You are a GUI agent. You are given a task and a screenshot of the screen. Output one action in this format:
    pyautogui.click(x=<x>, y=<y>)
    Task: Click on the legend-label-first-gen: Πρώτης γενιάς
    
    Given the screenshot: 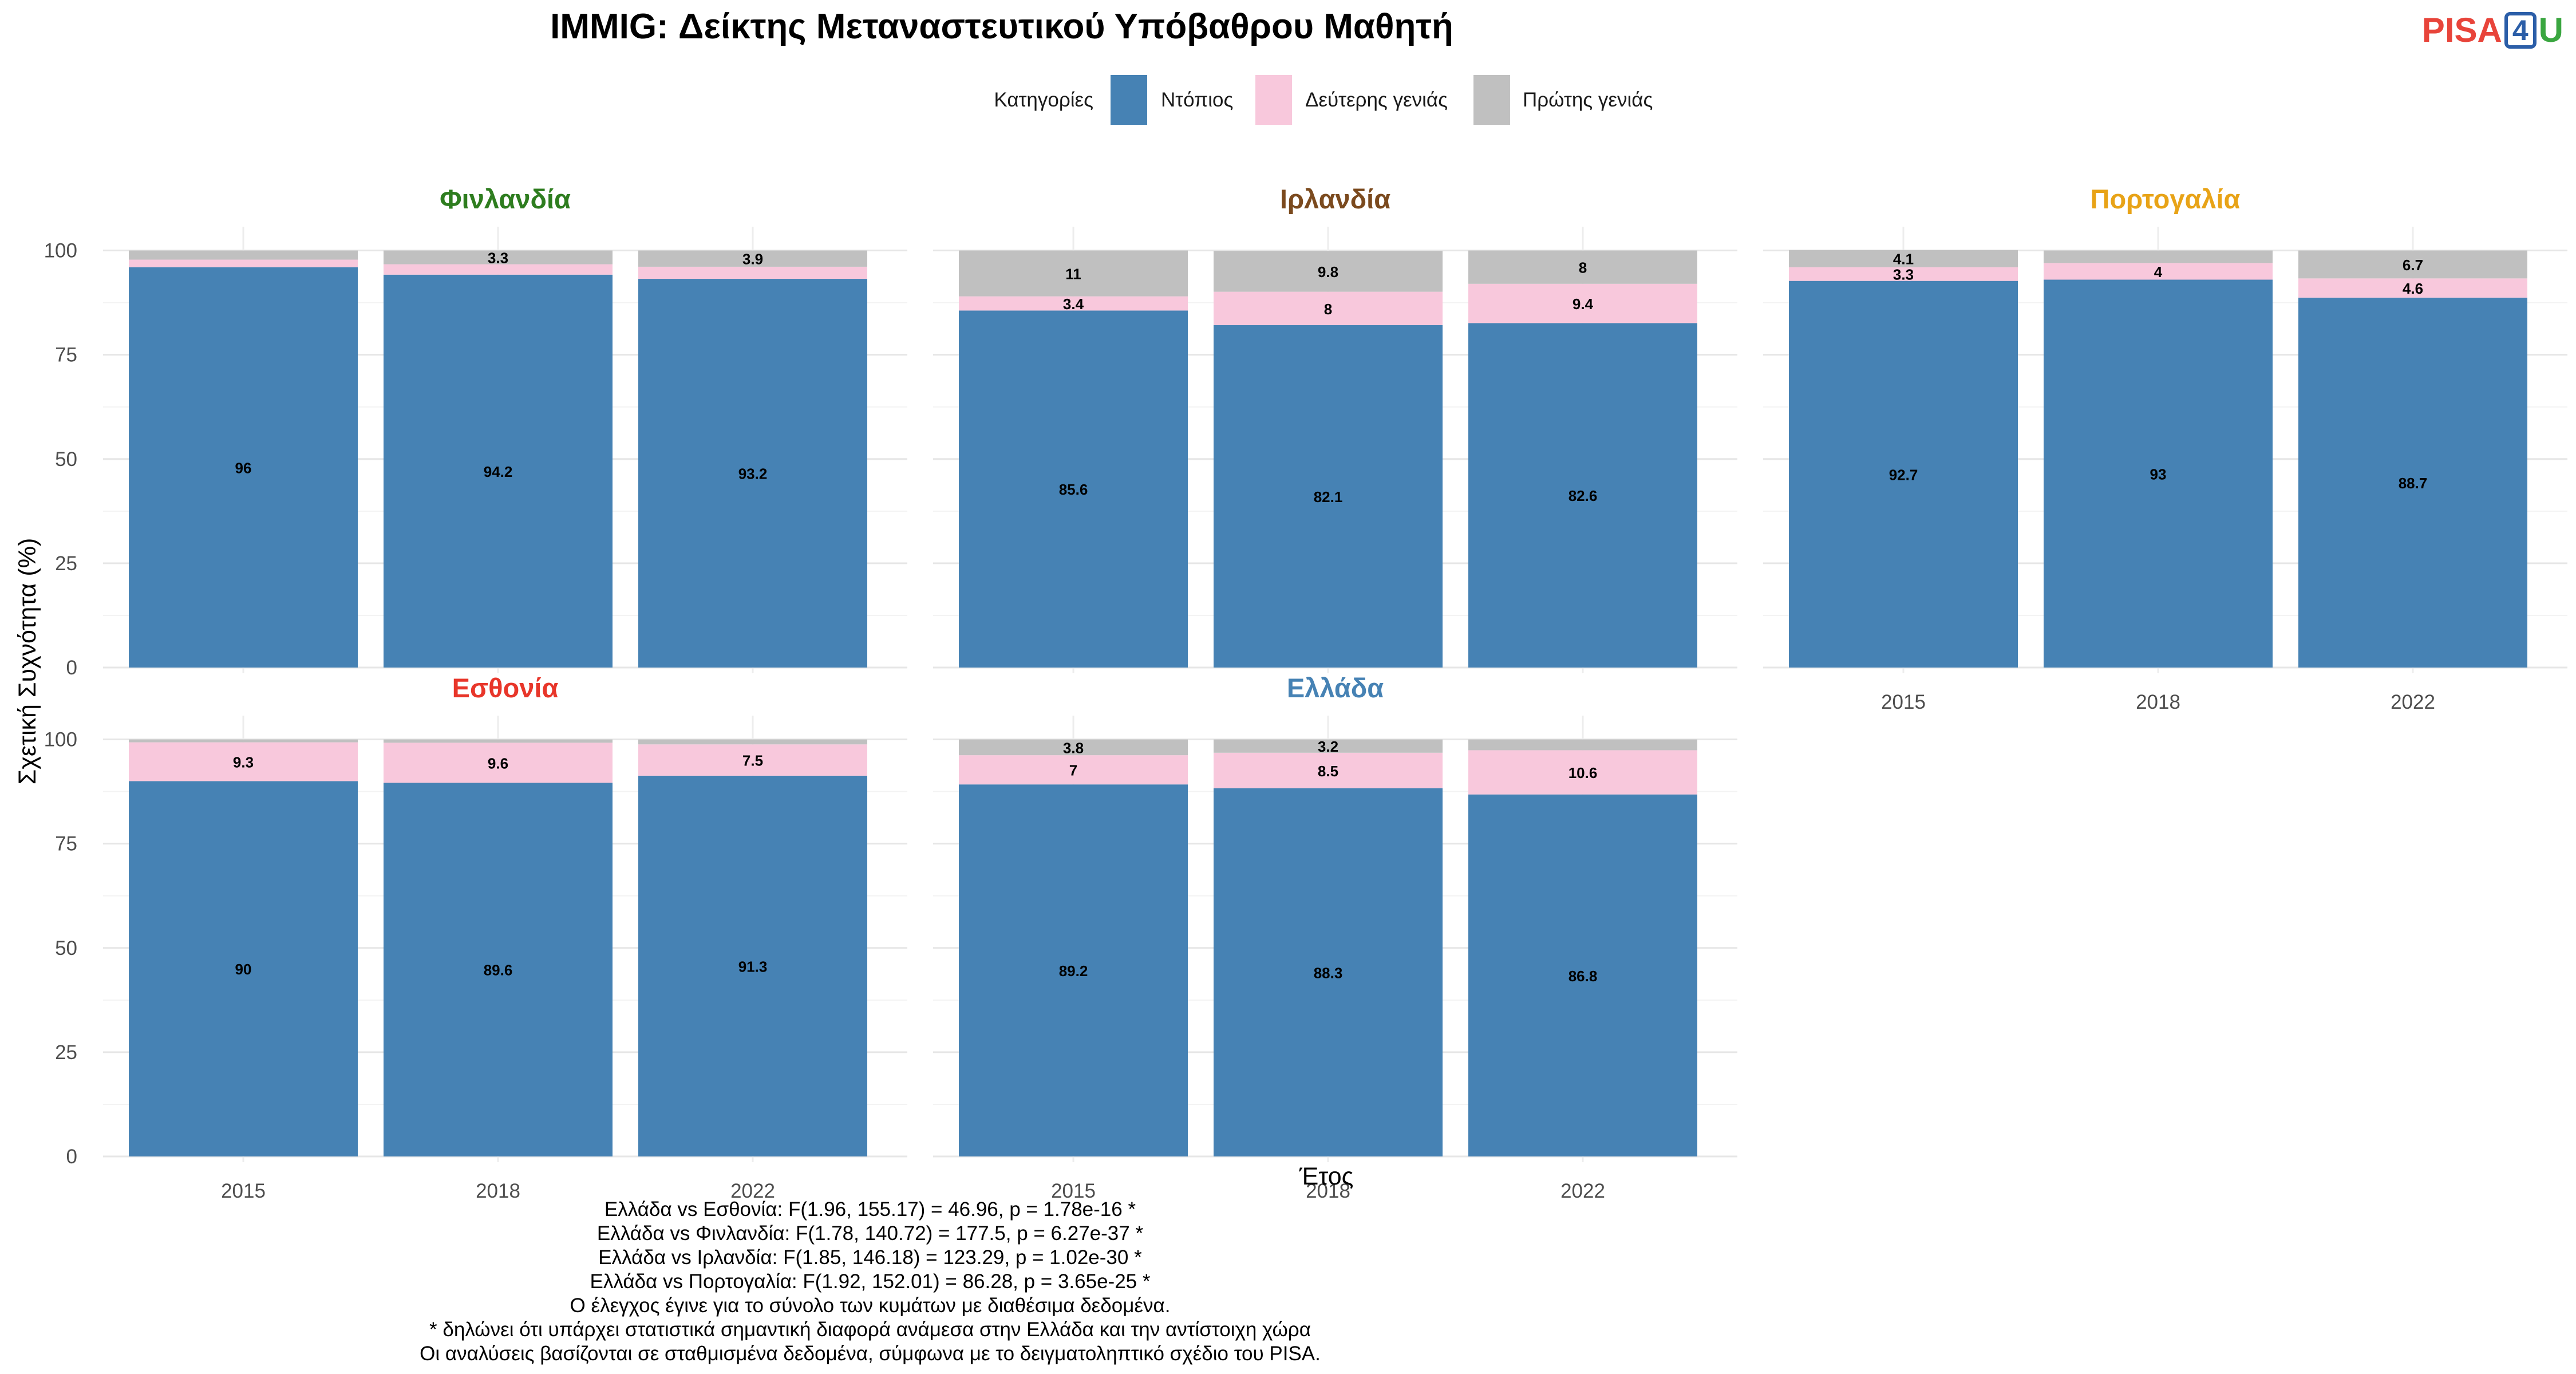 What is the action you would take?
    pyautogui.click(x=1588, y=100)
    